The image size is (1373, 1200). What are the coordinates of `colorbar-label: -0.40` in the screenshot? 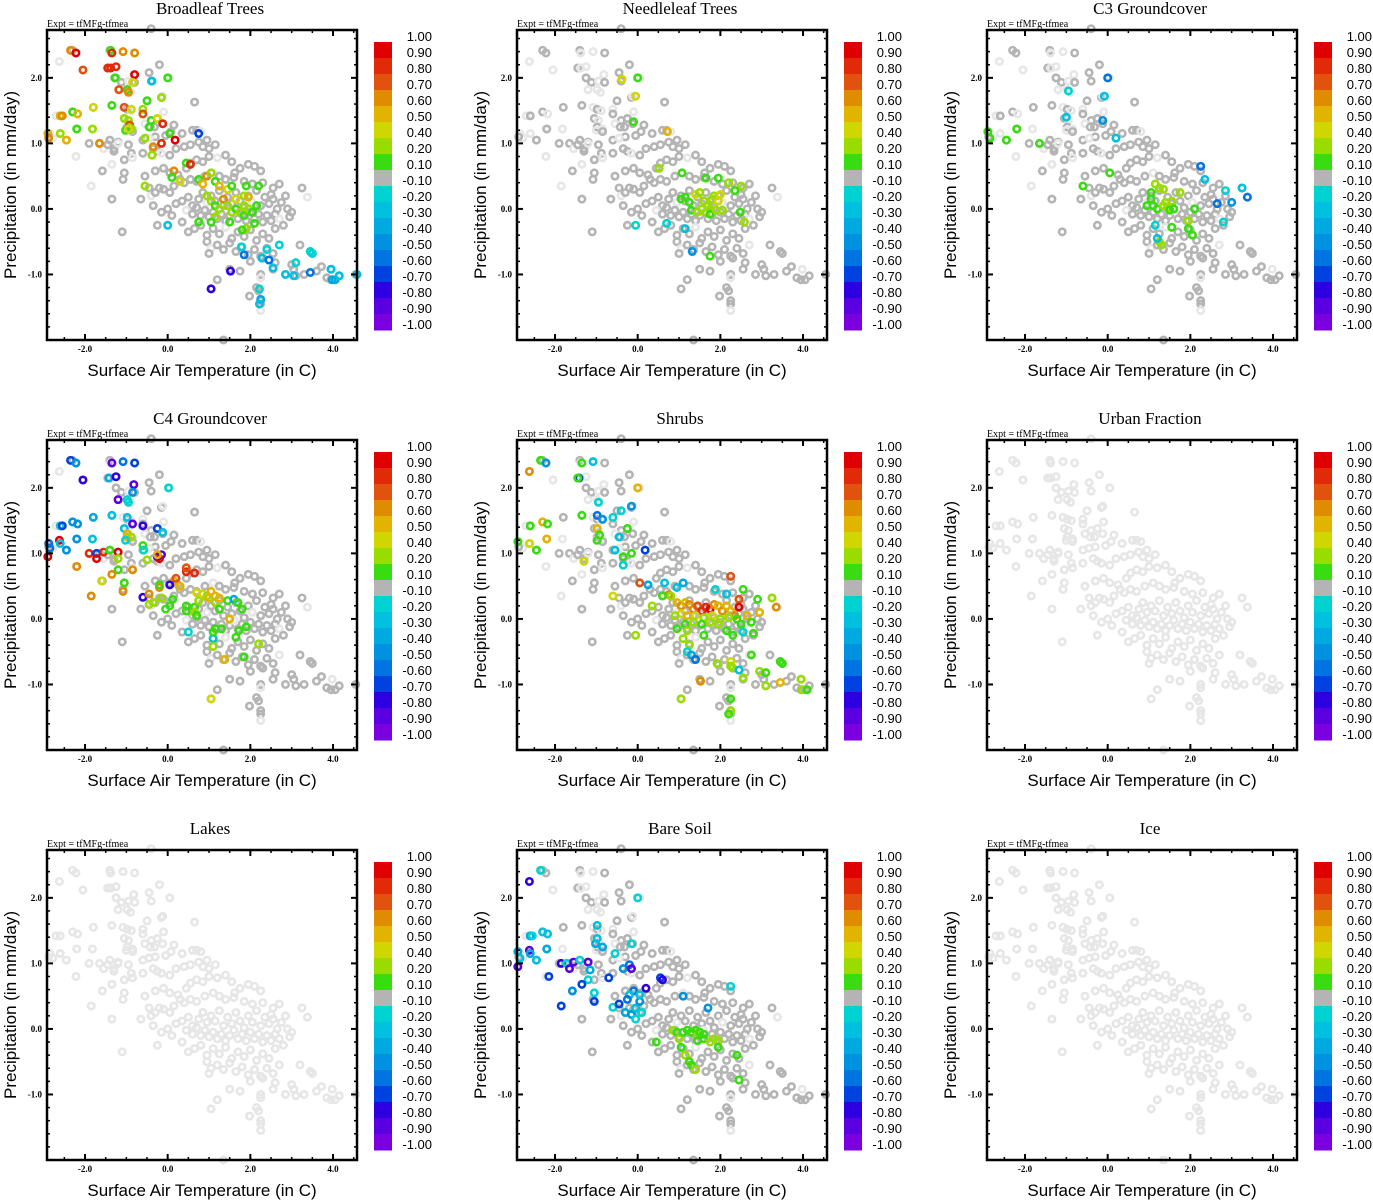 It's located at (417, 228).